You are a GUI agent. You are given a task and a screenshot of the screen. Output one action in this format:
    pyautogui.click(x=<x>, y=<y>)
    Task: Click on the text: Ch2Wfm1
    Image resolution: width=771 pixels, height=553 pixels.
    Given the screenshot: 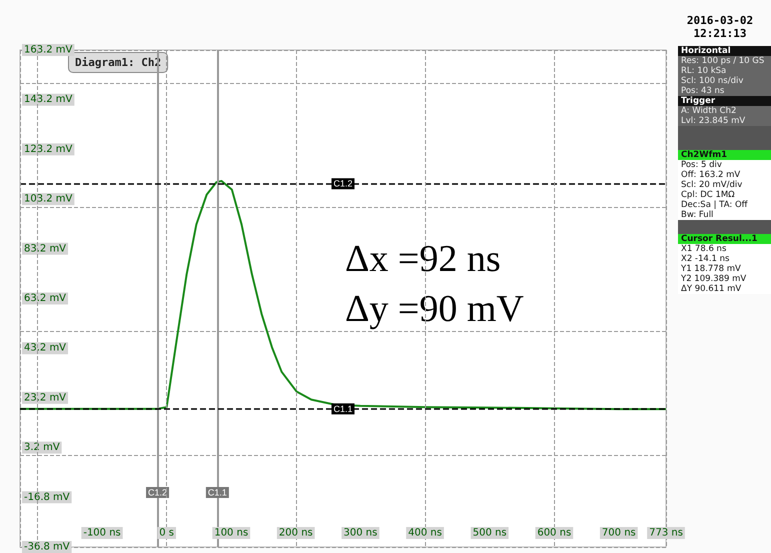 What is the action you would take?
    pyautogui.click(x=724, y=155)
    